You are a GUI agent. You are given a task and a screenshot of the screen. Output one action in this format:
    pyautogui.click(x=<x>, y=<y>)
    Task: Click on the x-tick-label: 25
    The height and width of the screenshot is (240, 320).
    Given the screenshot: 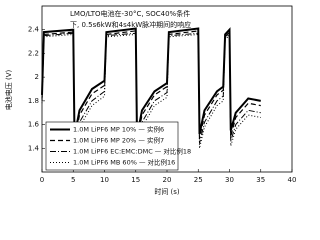 What is the action you would take?
    pyautogui.click(x=198, y=180)
    